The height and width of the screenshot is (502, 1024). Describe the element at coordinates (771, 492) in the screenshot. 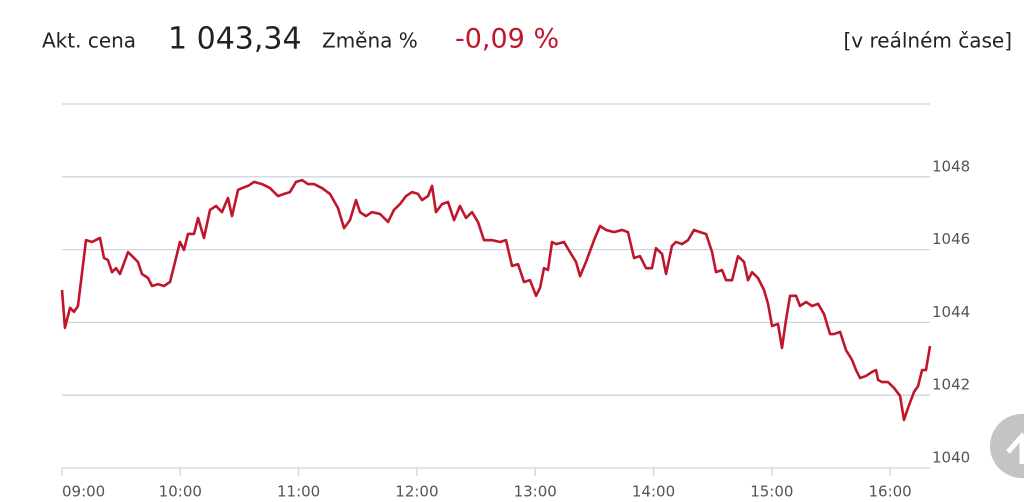

I see `x-tick-label: 15:00` at that location.